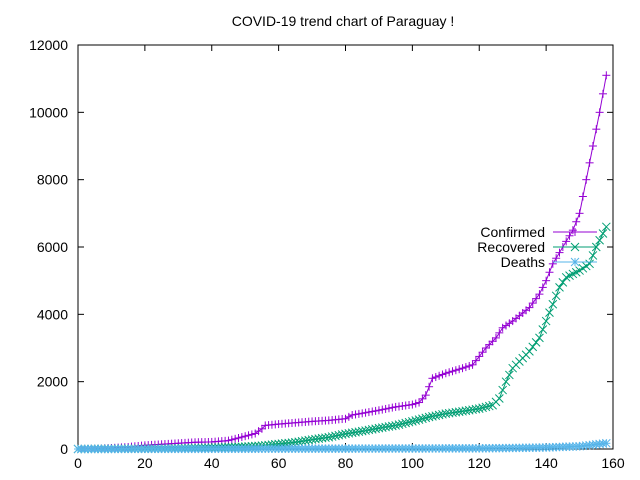 This screenshot has width=640, height=480. What do you see at coordinates (413, 463) in the screenshot?
I see `x-tick-label: 100` at bounding box center [413, 463].